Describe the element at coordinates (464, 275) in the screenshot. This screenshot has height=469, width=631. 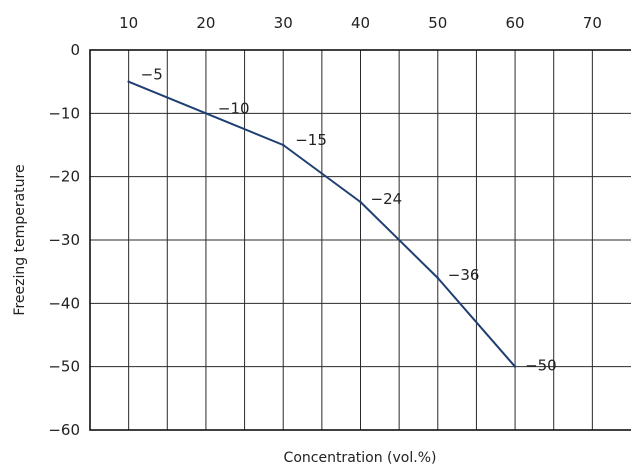
I see `data-label: −36` at that location.